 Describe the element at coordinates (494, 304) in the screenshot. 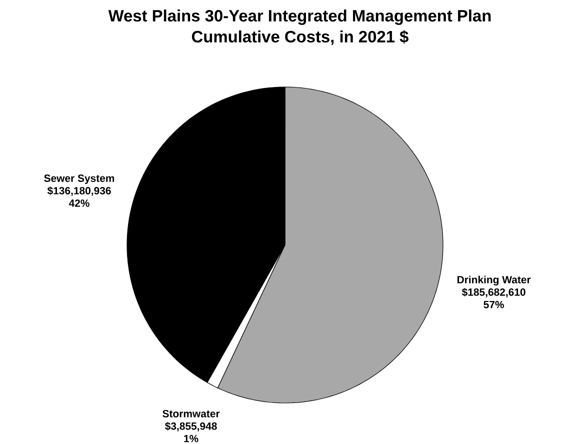

I see `text: 57%` at that location.